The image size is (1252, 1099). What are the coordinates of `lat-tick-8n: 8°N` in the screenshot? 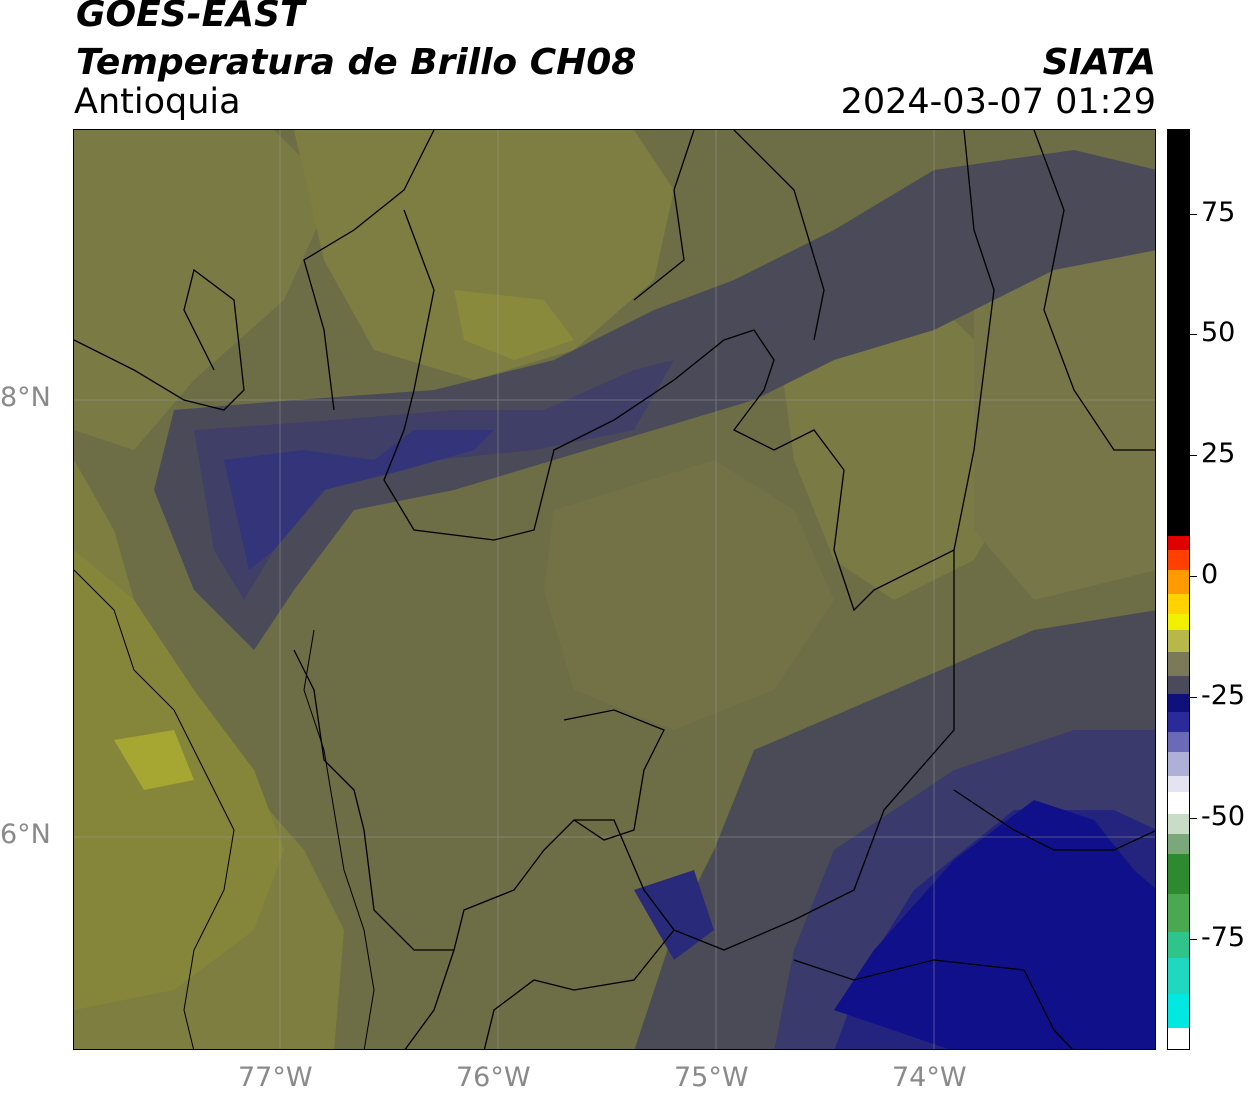 It's located at (25, 397).